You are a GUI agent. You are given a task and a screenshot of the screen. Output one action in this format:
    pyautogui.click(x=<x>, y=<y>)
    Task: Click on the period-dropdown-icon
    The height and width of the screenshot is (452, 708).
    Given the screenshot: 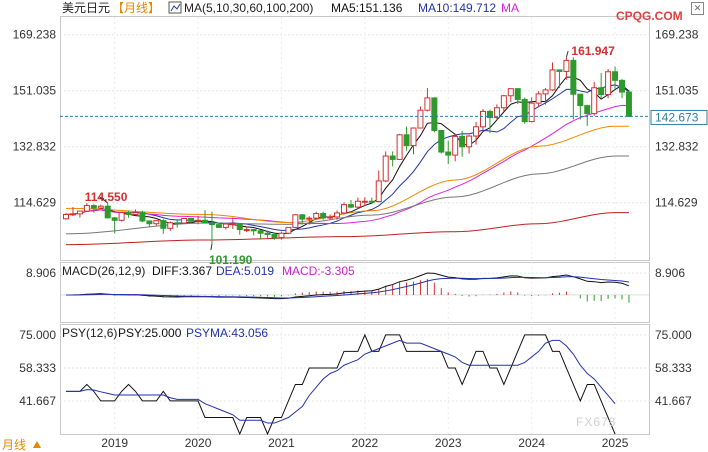 What is the action you would take?
    pyautogui.click(x=37, y=444)
    